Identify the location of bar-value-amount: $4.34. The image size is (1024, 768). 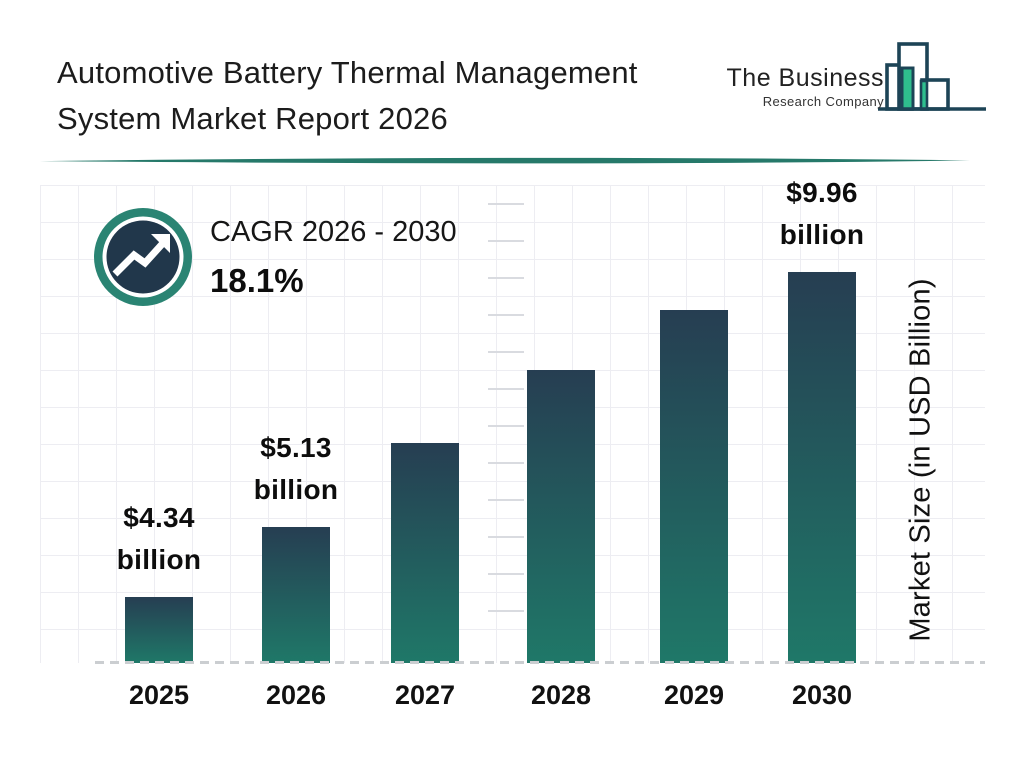
(159, 517).